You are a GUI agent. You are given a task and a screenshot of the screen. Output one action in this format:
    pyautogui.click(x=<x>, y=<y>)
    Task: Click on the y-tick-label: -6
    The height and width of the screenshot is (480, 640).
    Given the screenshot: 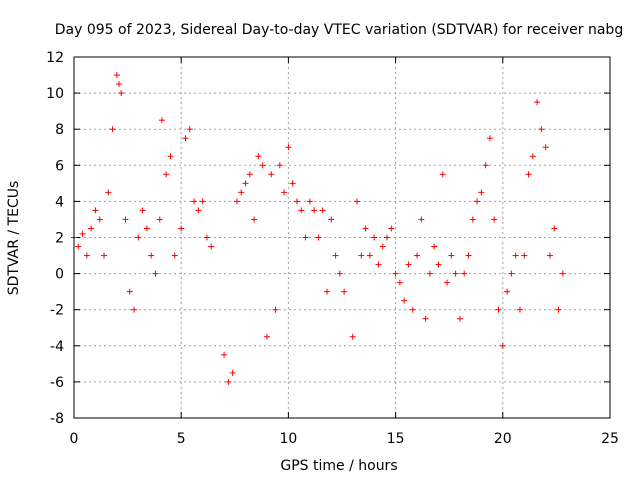 What is the action you would take?
    pyautogui.click(x=57, y=383)
    